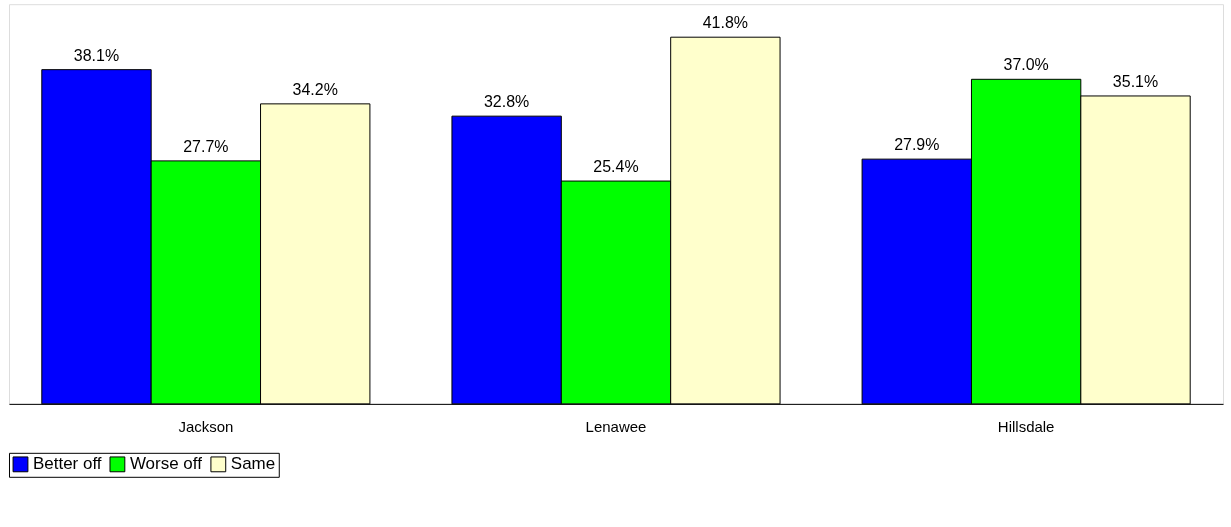  I want to click on data-label: 37.0%, so click(1026, 65).